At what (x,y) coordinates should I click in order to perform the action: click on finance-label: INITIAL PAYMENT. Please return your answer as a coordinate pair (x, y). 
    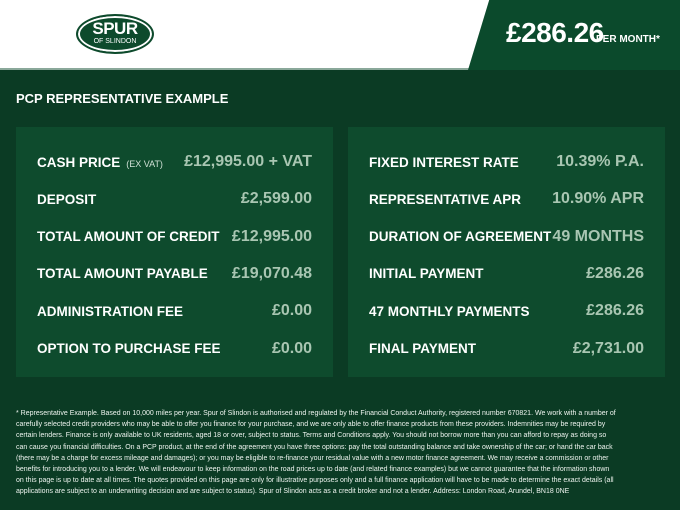
    Looking at the image, I should click on (426, 274).